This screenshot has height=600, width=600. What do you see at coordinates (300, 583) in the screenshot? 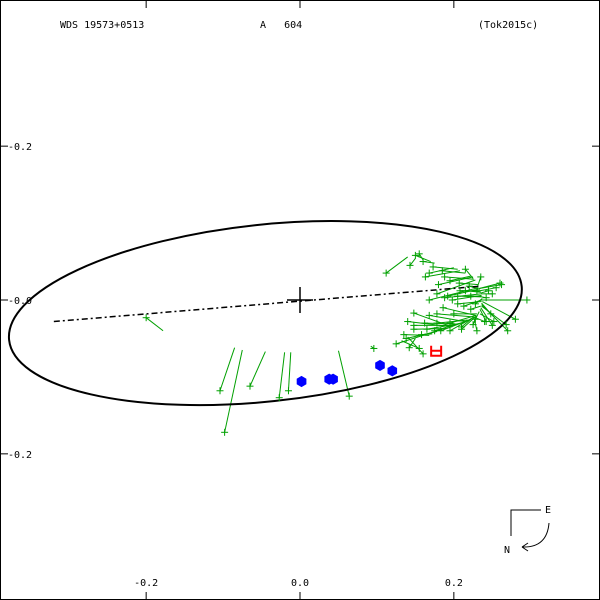
I see `x-tick-label: 0.0` at bounding box center [300, 583].